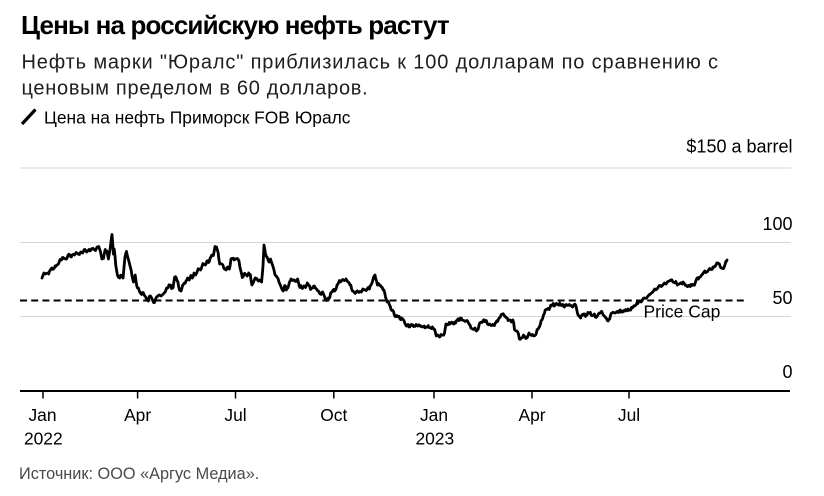 The image size is (824, 496). I want to click on svg-text: 2023, so click(434, 439).